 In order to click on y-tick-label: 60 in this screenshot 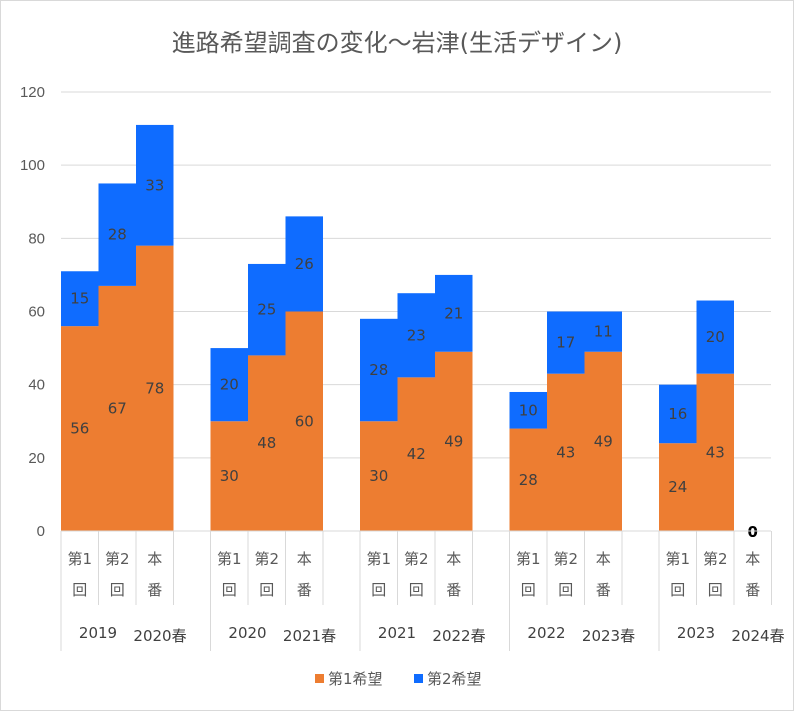, I will do `click(36, 312)`.